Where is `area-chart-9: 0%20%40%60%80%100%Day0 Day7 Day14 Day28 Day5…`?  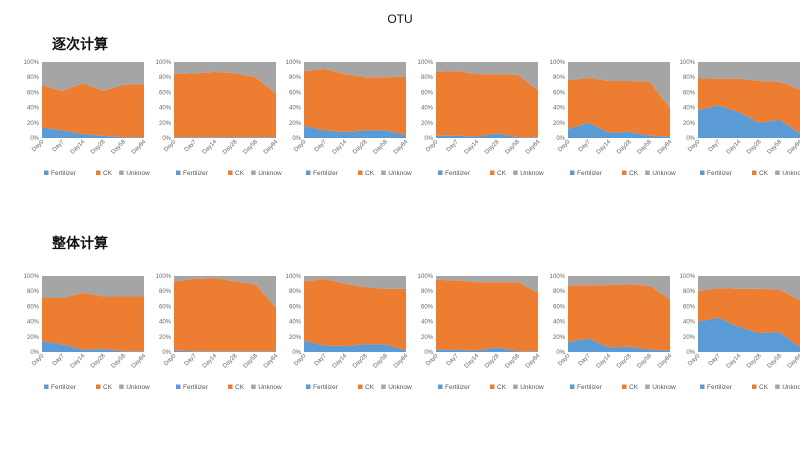
area-chart-9: 0%20%40%60%80%100%Day0 Day7 Day14 Day28 Day5… is located at coordinates (349, 332).